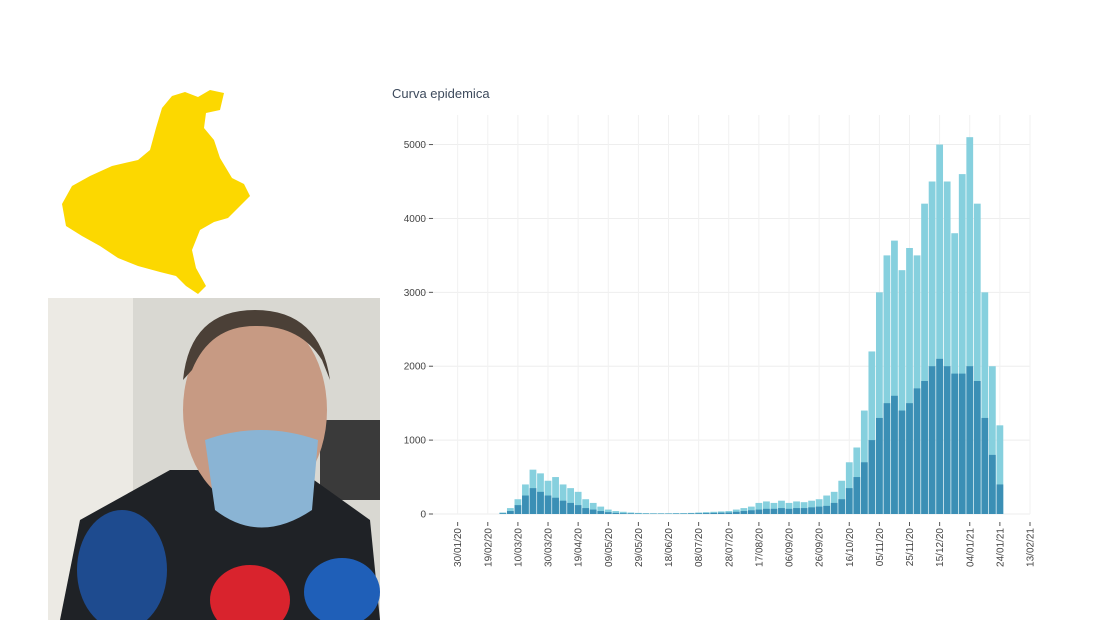  I want to click on x-tick-label: 18/06/20, so click(669, 547).